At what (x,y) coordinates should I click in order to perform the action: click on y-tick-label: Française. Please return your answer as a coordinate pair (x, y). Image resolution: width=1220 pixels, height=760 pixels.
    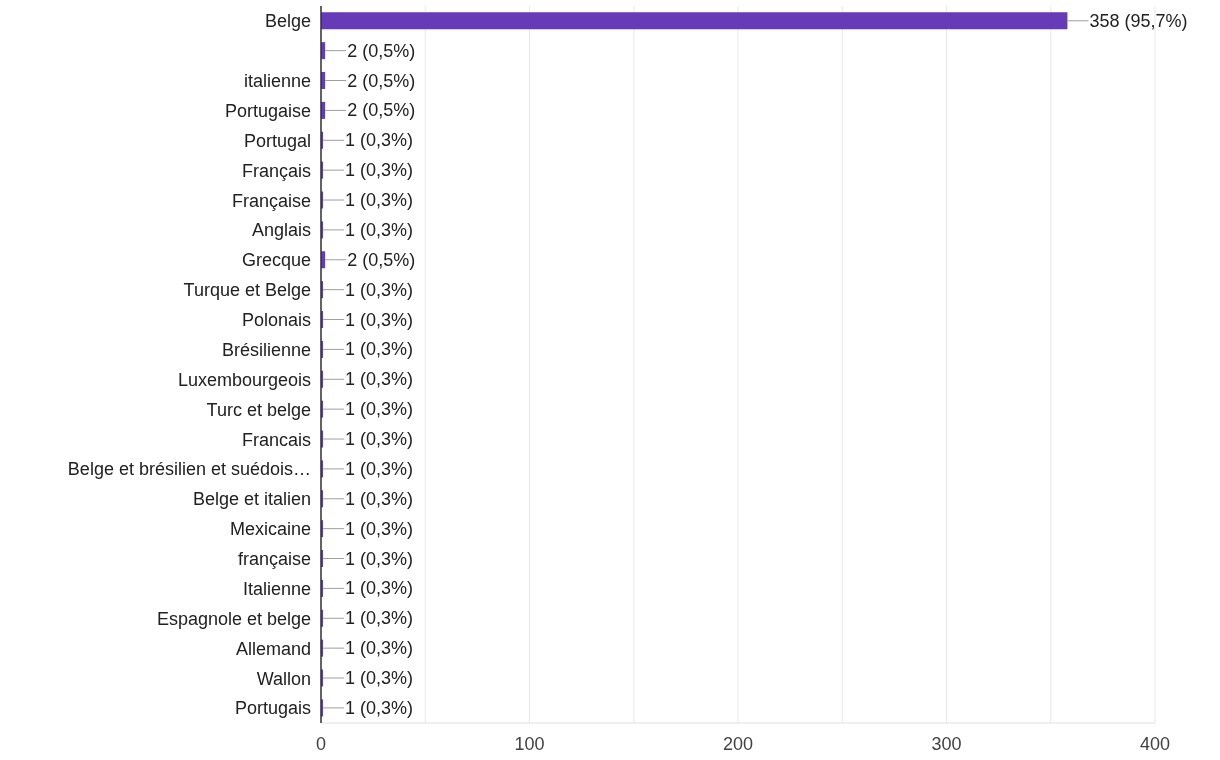
    Looking at the image, I should click on (271, 200).